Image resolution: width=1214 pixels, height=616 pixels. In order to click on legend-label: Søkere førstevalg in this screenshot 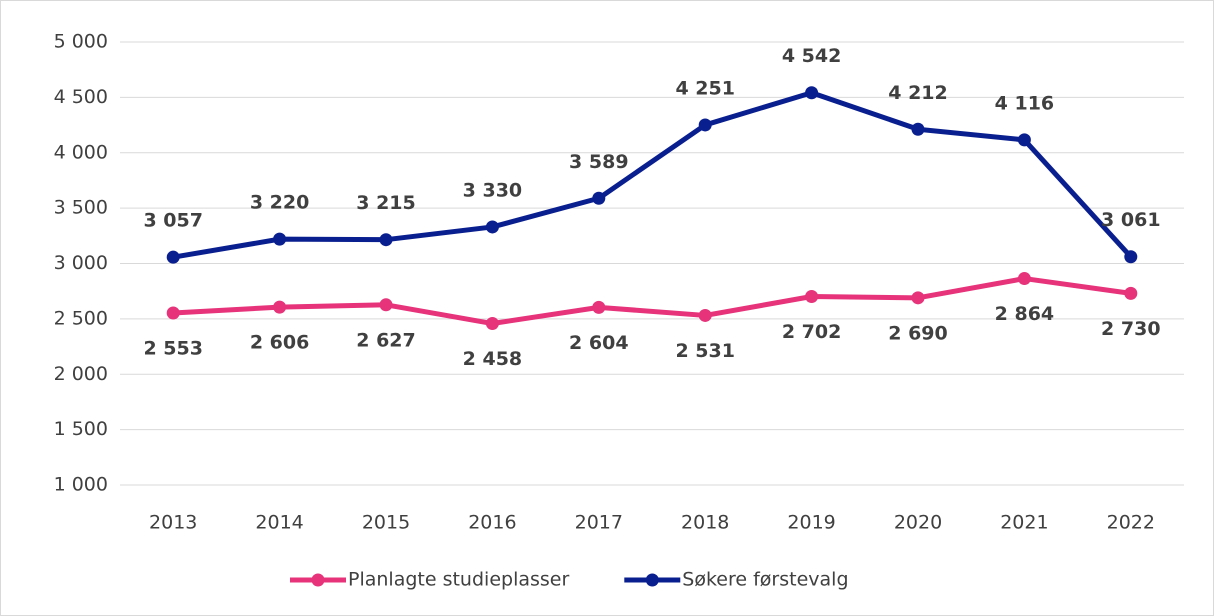, I will do `click(765, 580)`.